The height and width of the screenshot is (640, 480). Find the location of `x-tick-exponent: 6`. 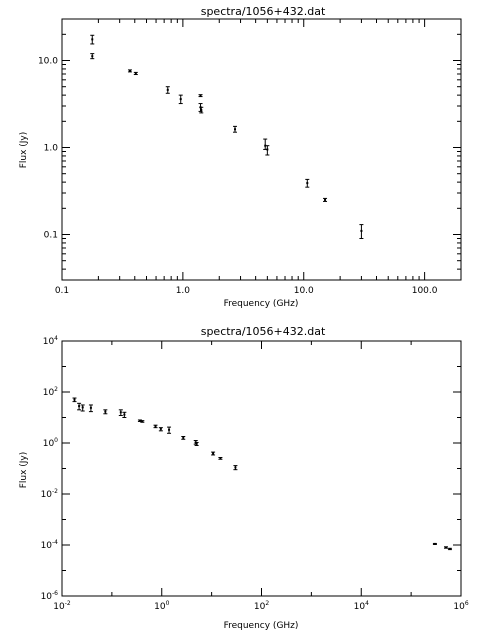

x-tick-exponent: 6 is located at coordinates (467, 603).